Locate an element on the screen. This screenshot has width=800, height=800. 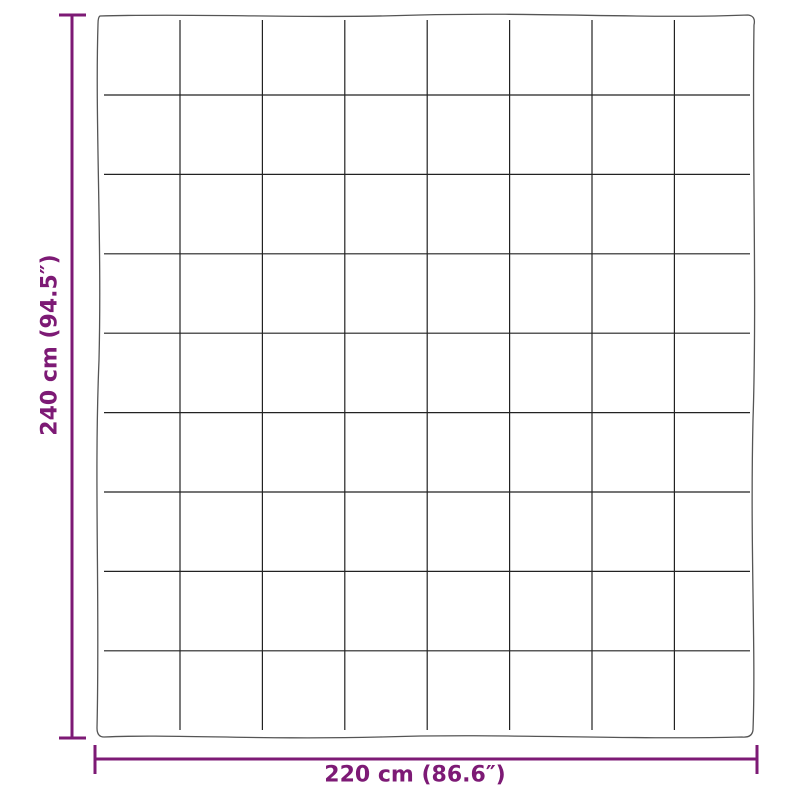
height-label: 240 cm (94.5″) is located at coordinates (50, 345).